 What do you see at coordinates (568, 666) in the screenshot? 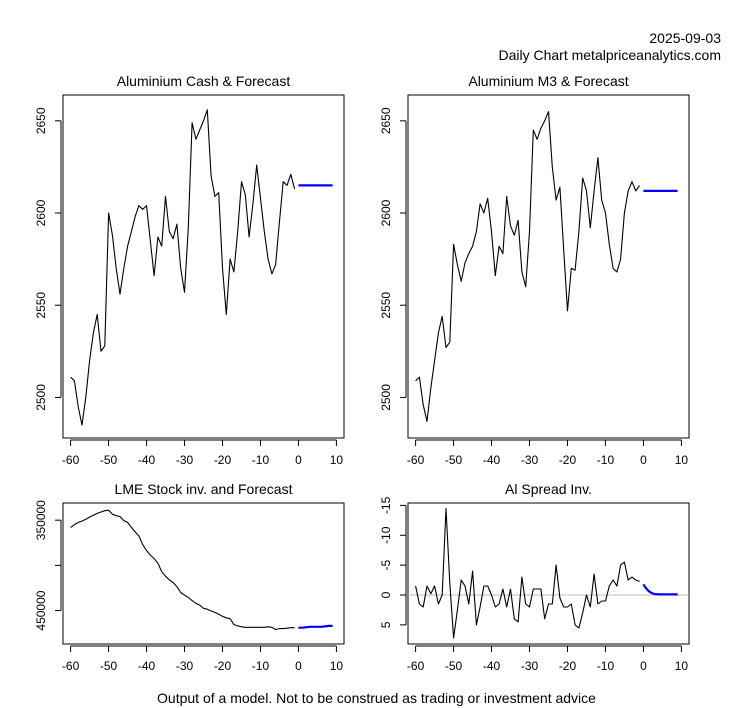
I see `spread-x-tick-label: -20` at bounding box center [568, 666].